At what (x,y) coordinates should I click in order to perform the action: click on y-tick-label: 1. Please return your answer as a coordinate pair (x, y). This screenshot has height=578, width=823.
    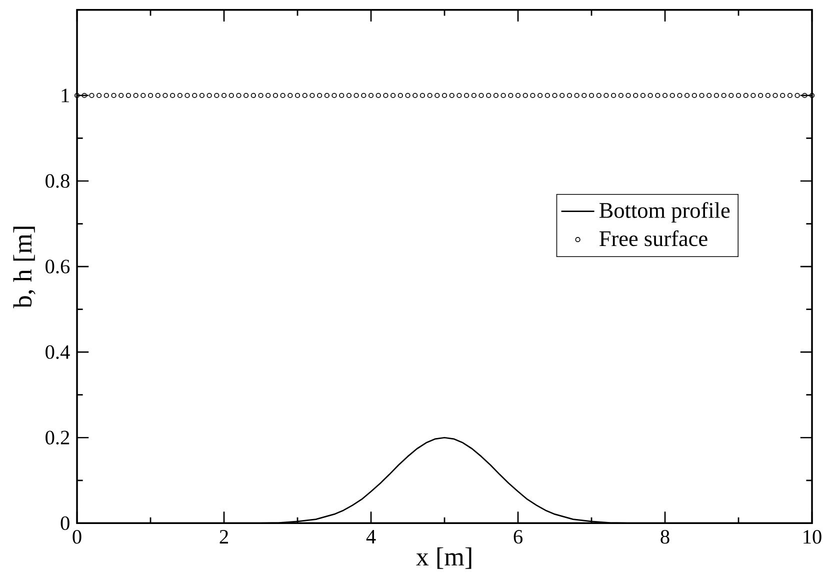
    Looking at the image, I should click on (65, 95).